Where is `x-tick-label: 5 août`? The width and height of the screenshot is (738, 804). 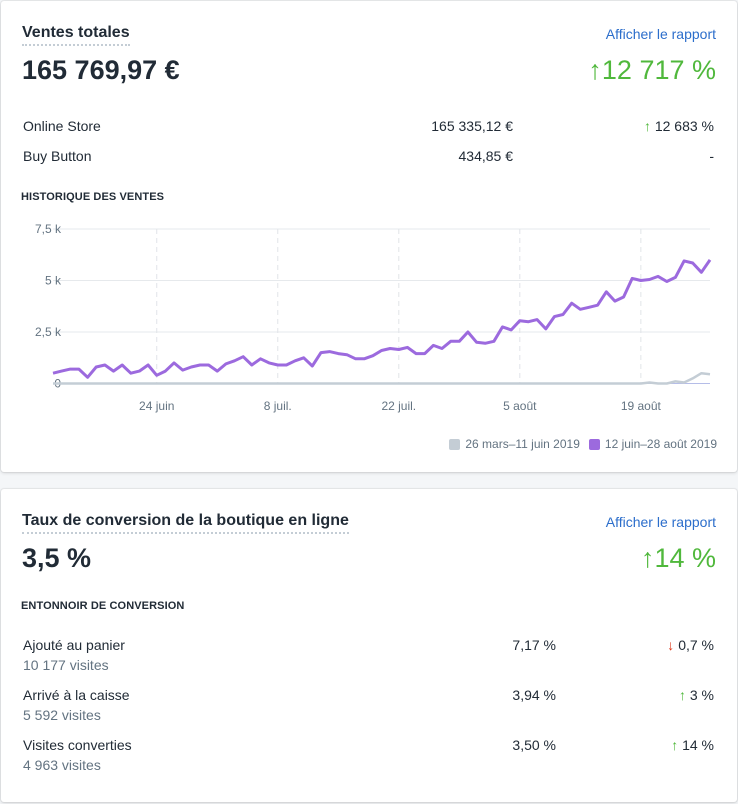 x-tick-label: 5 août is located at coordinates (520, 406).